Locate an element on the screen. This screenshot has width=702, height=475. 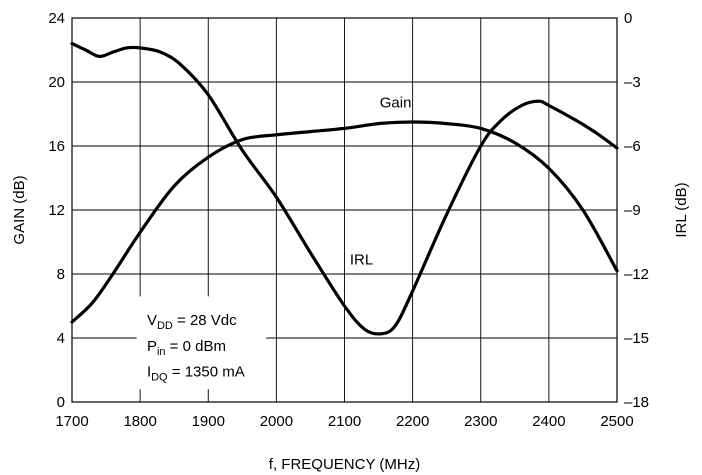
y2-tick-label: –18 is located at coordinates (636, 402).